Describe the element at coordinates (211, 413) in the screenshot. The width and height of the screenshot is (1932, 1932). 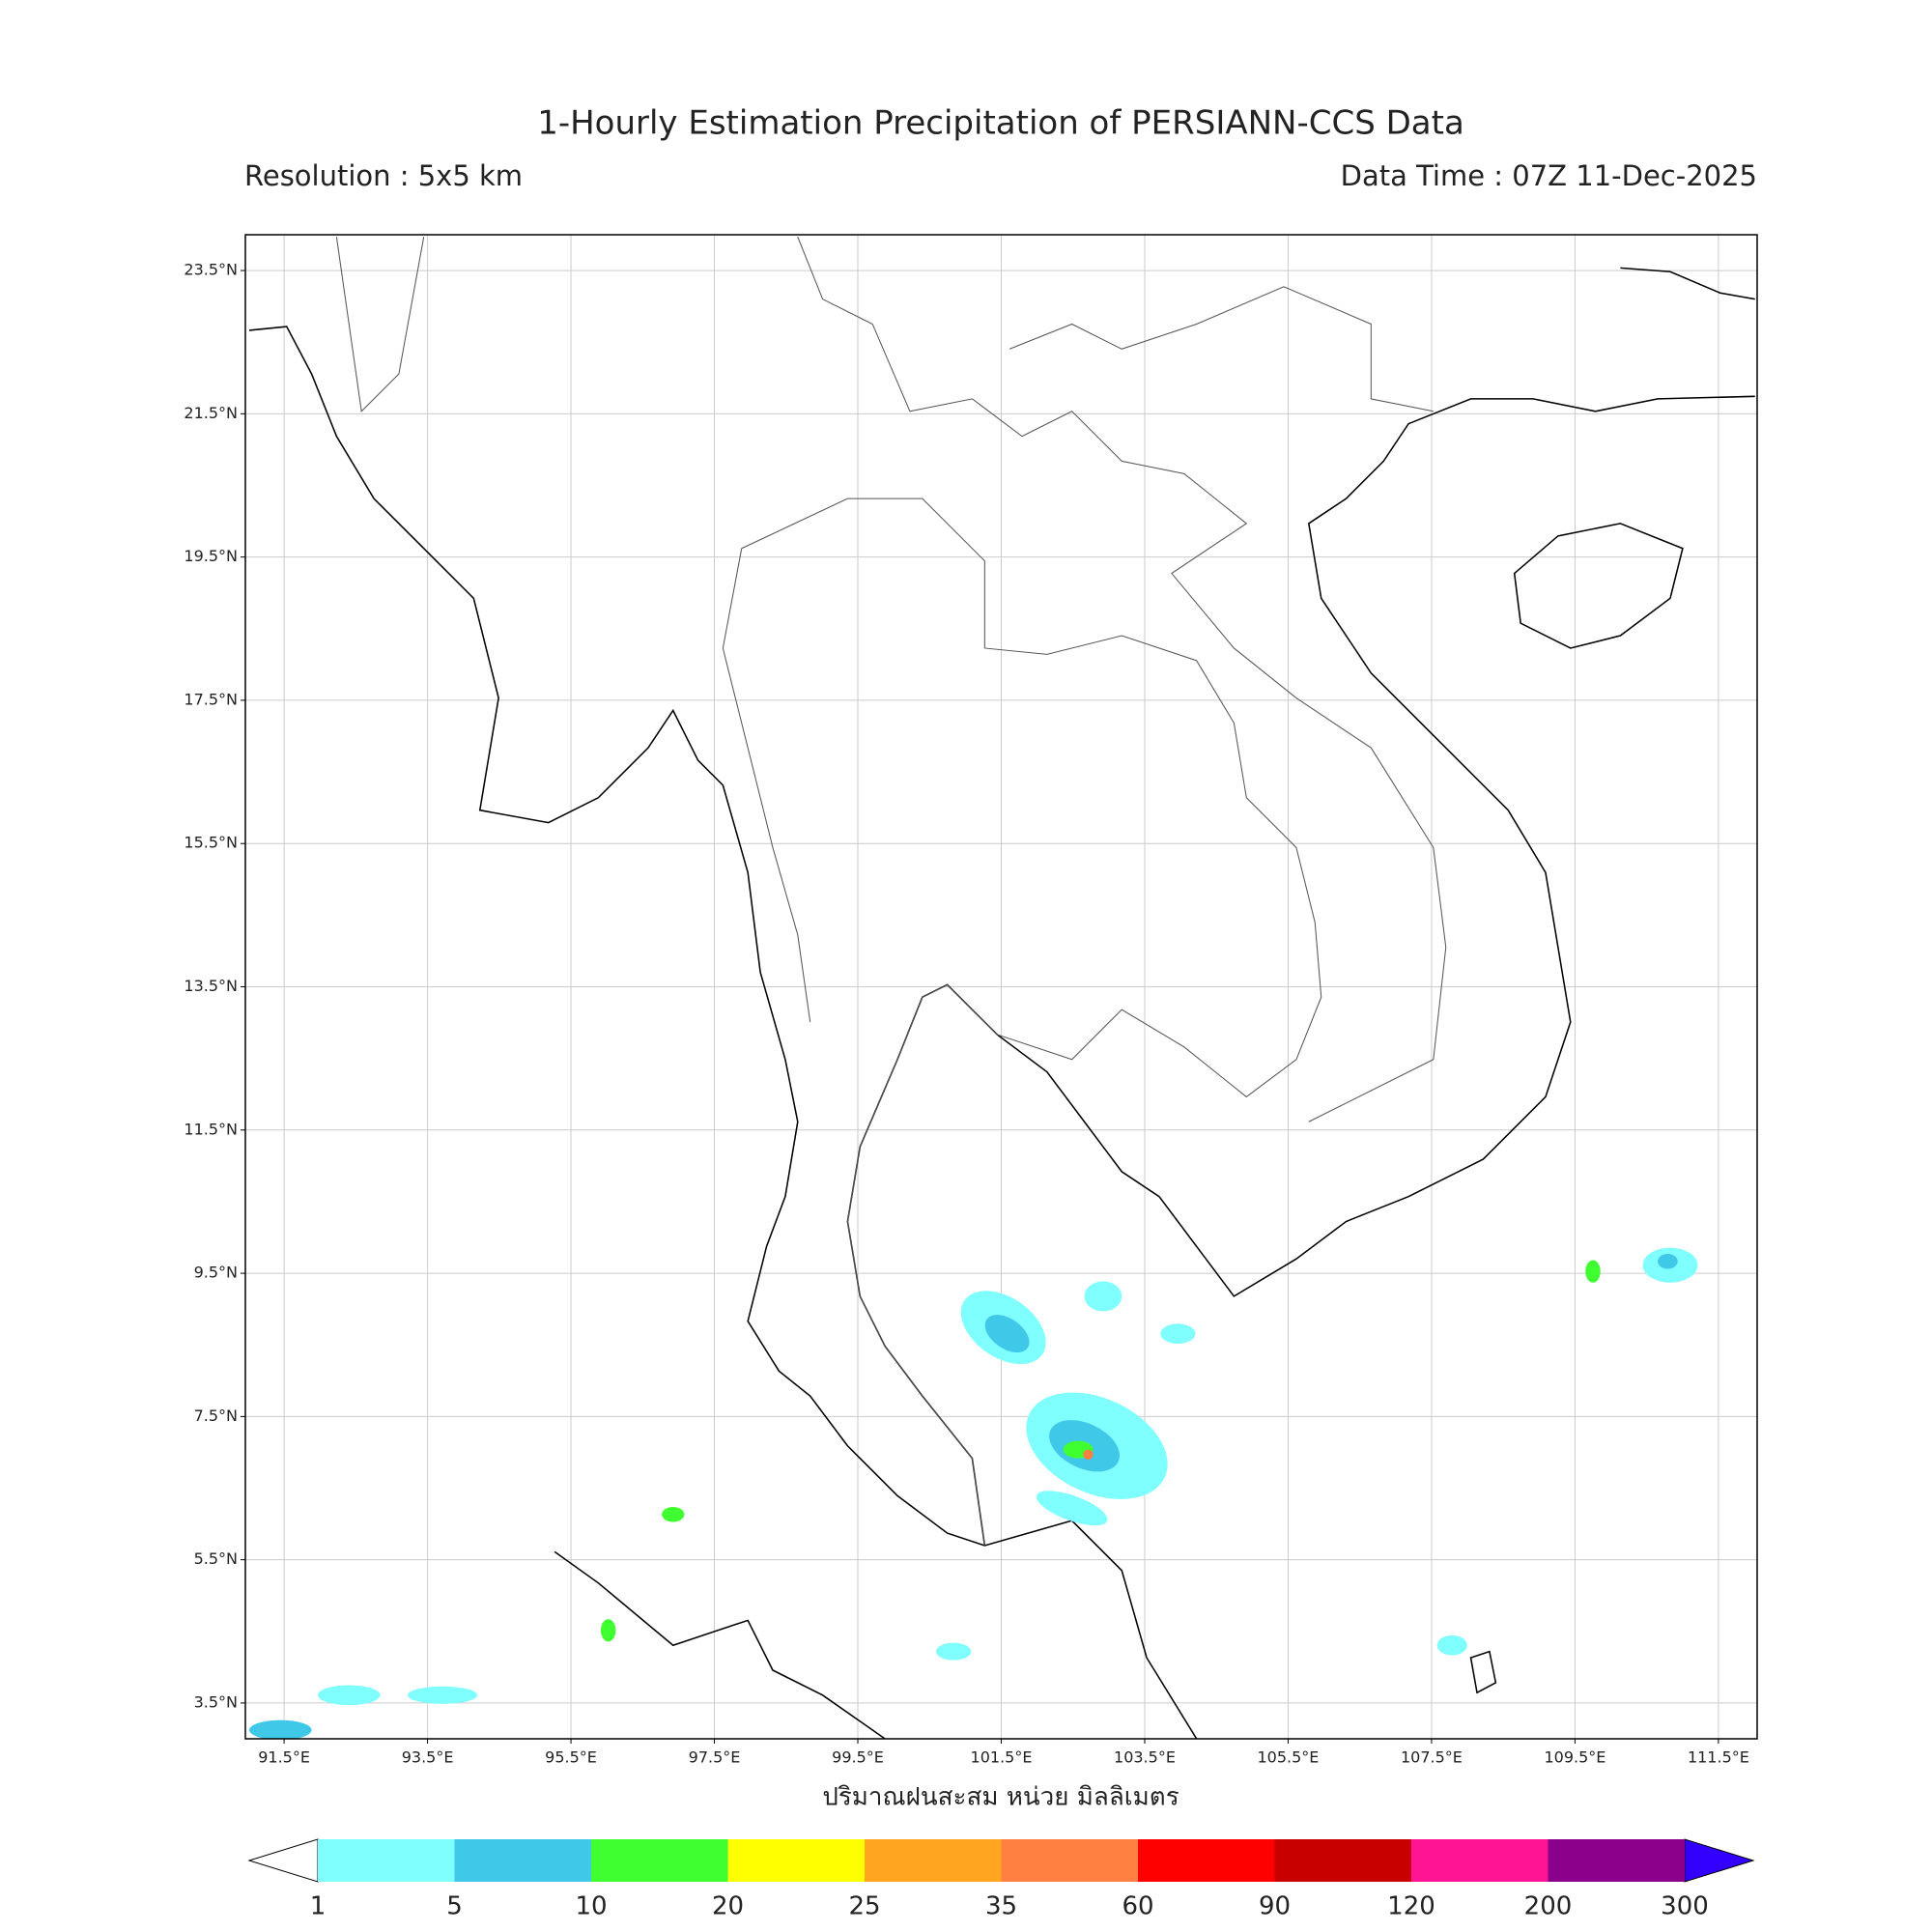
I see `lat-tick-label: 21.5°N` at that location.